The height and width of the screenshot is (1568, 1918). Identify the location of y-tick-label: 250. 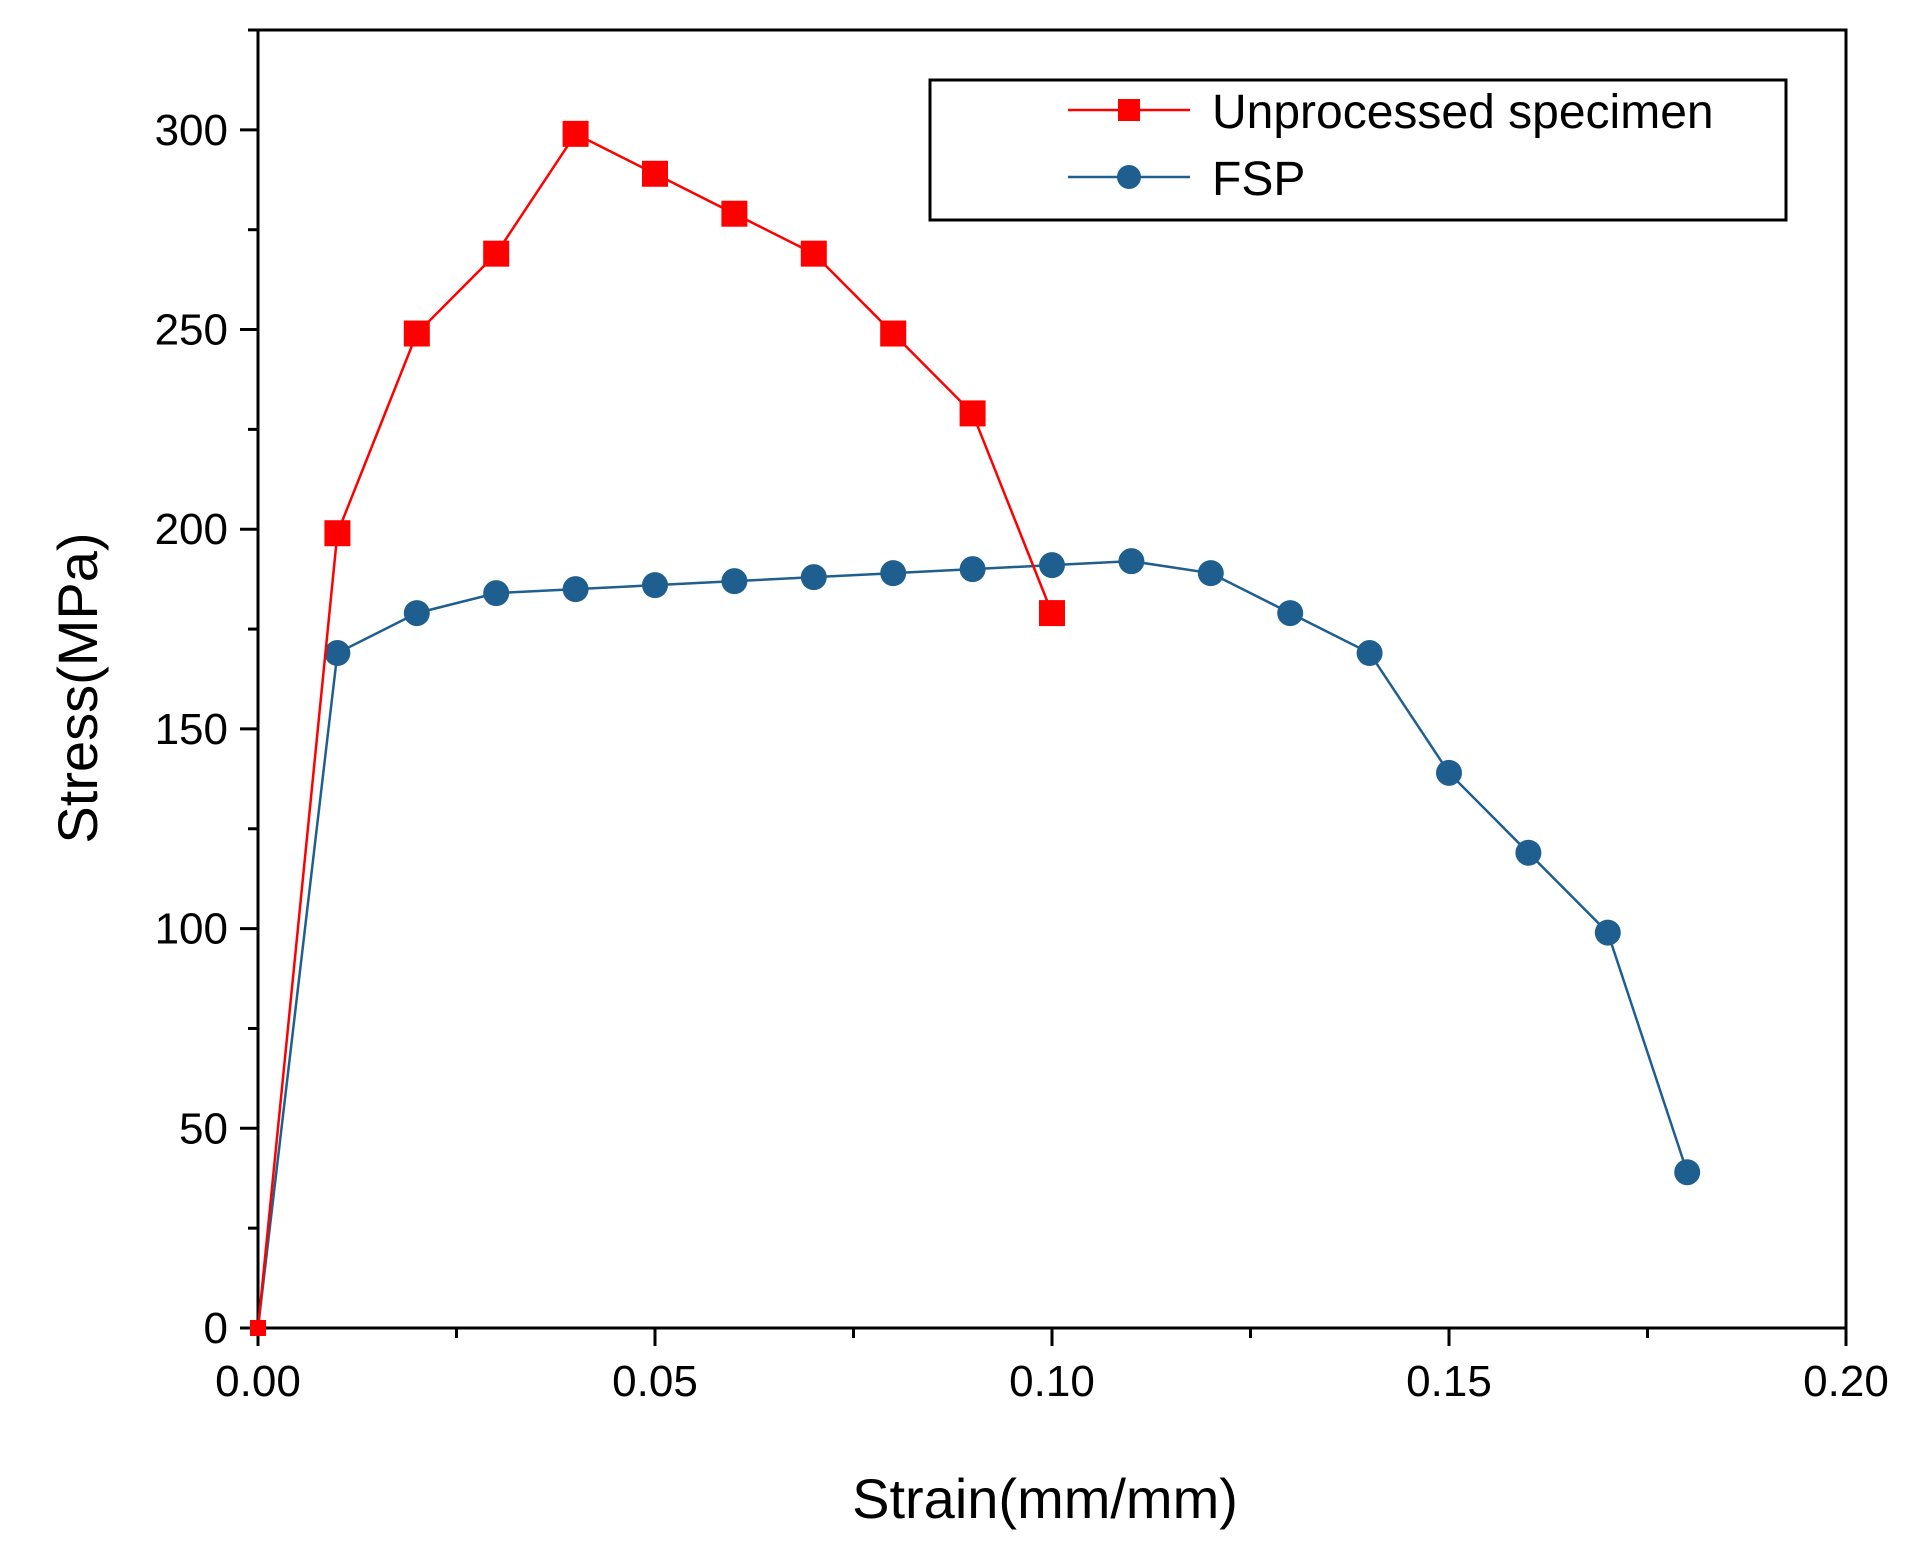
(191, 330).